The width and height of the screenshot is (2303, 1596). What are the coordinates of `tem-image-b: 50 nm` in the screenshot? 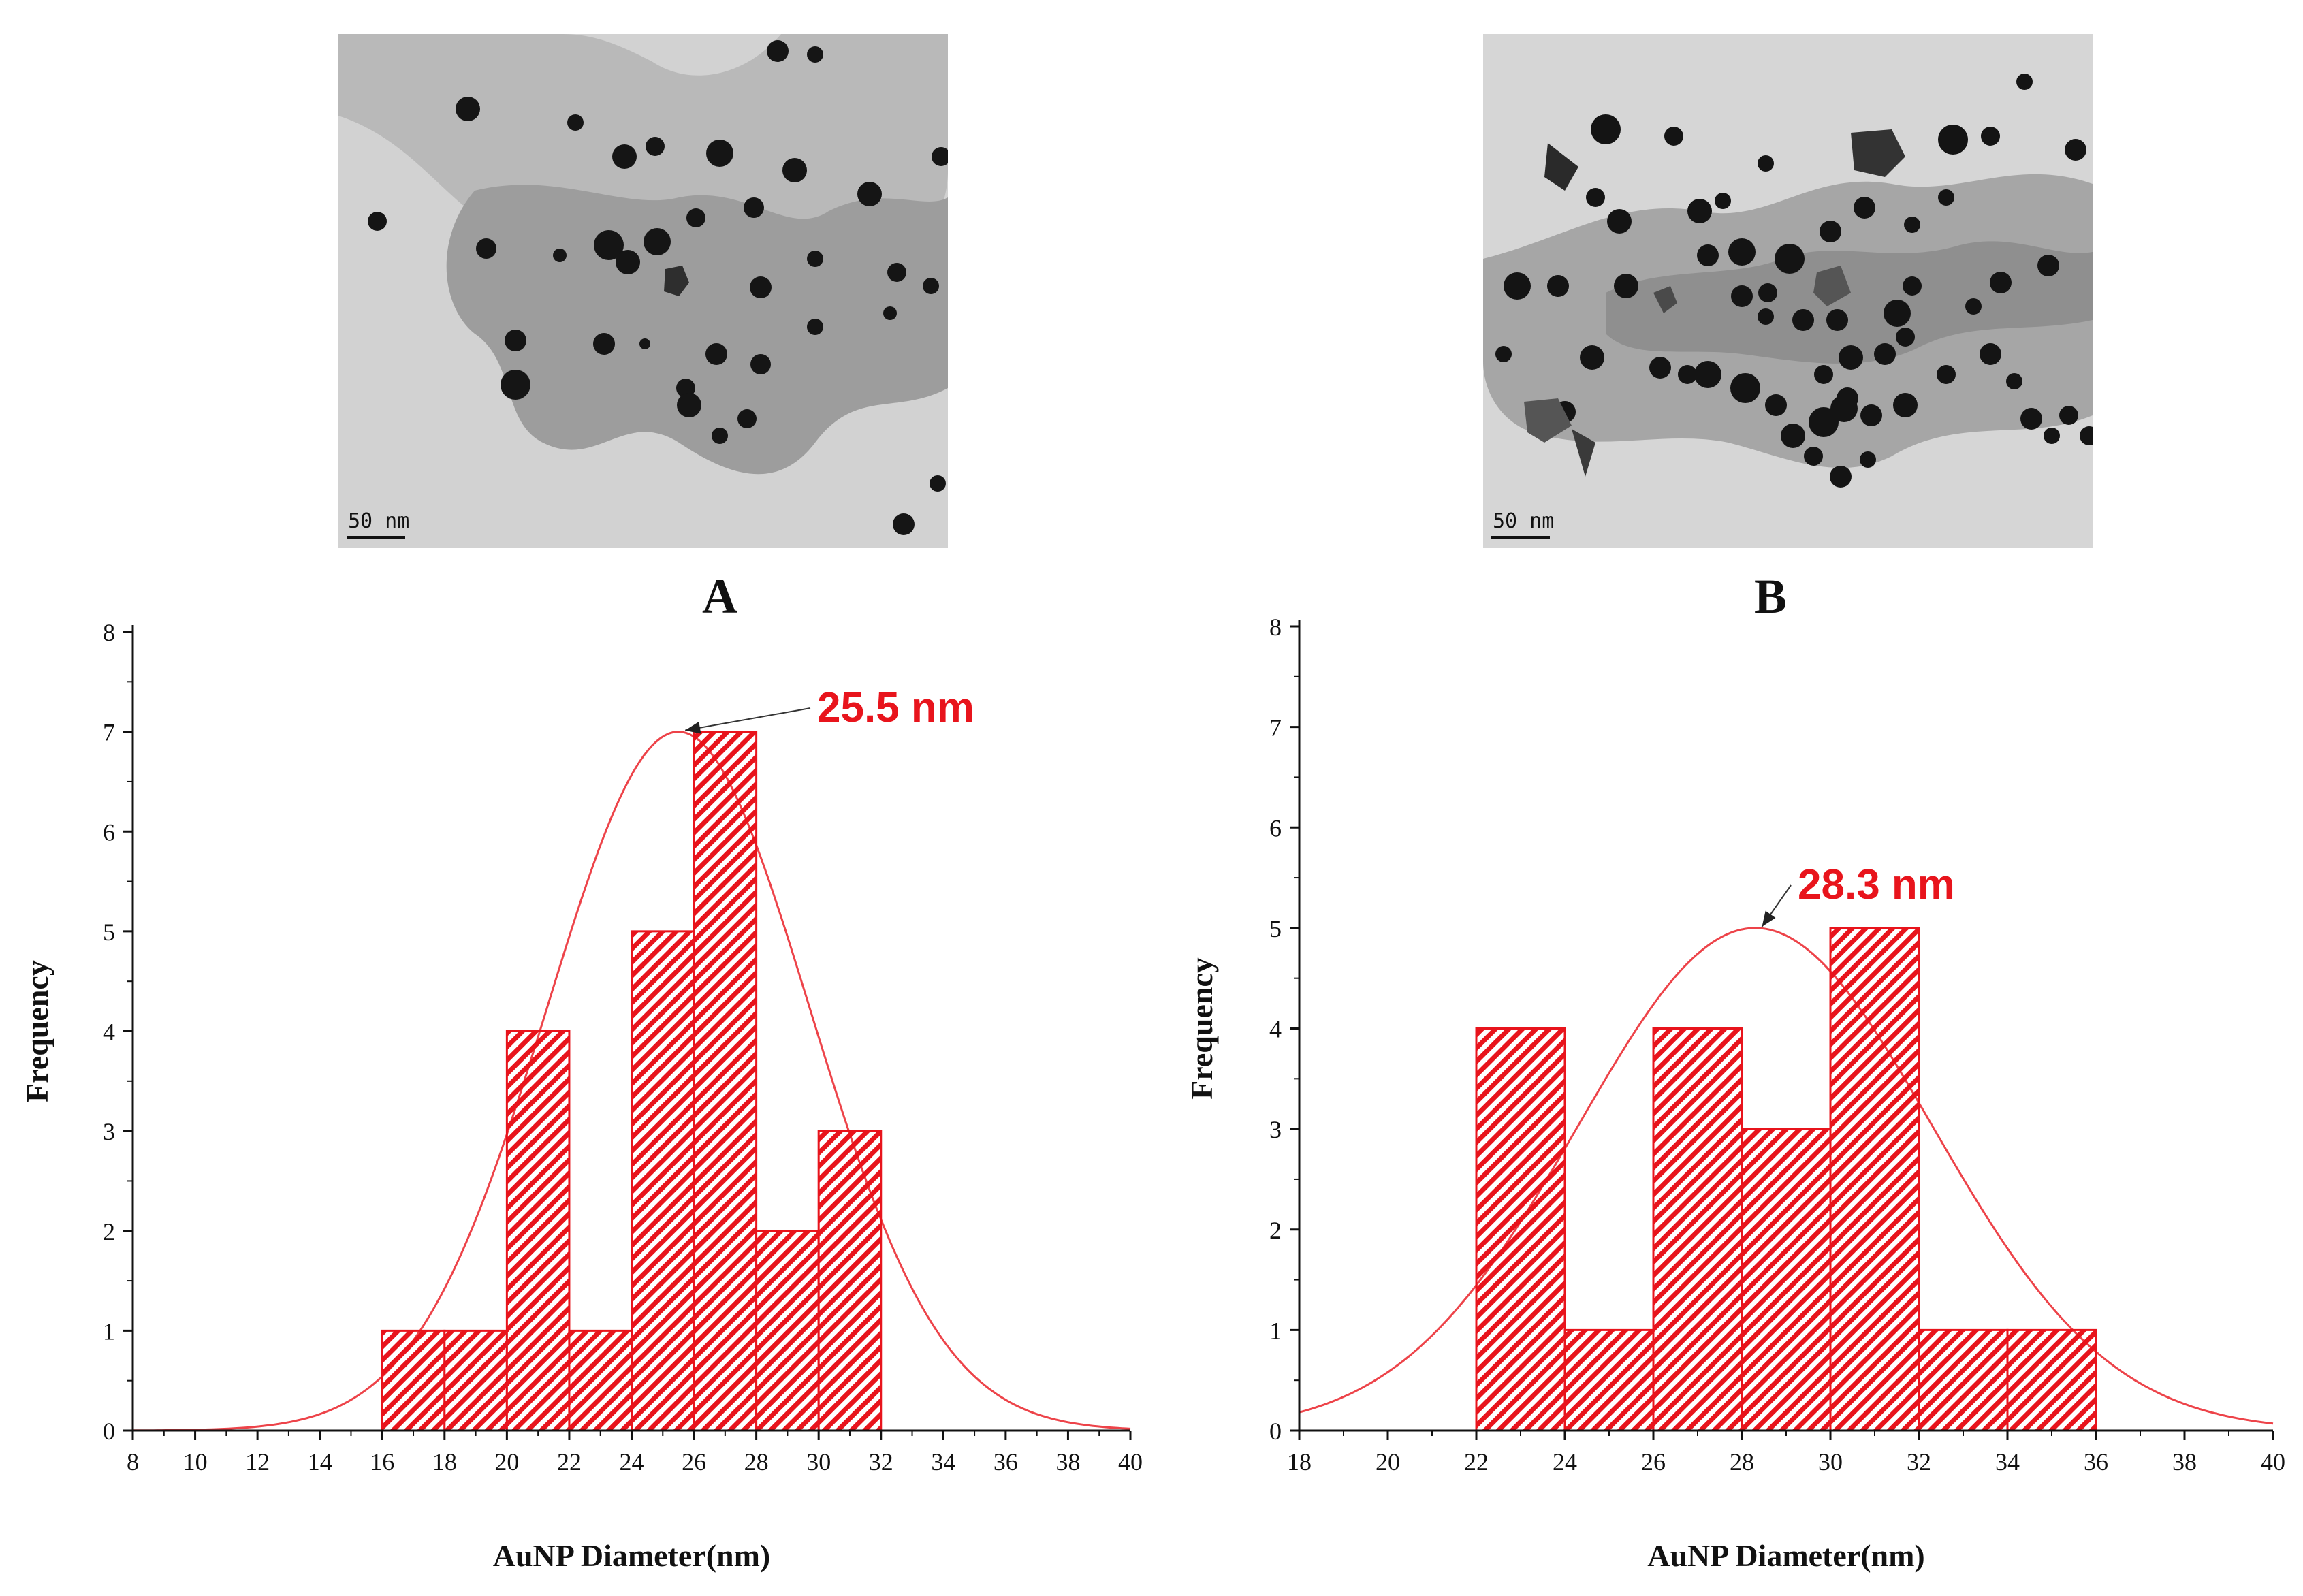 It's located at (1788, 291).